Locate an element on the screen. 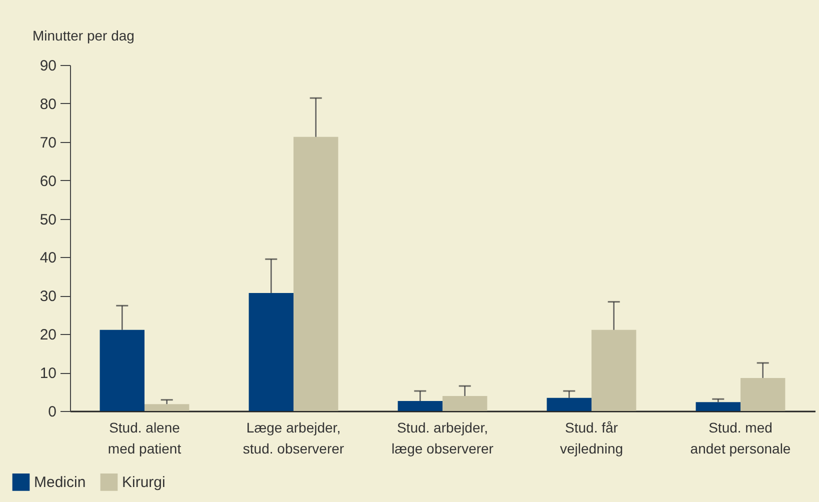 The image size is (819, 502). x-tick-label: Stud. arbejder, læge observerer is located at coordinates (443, 438).